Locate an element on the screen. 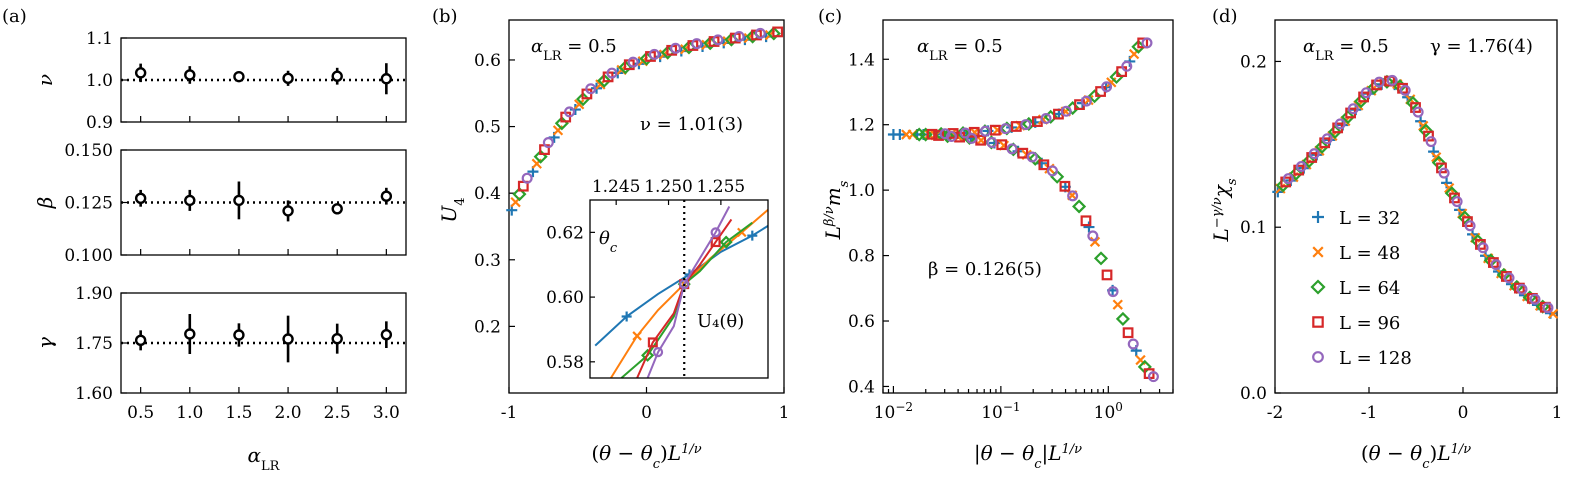  legend-label-1: L = 48 is located at coordinates (1369, 253).